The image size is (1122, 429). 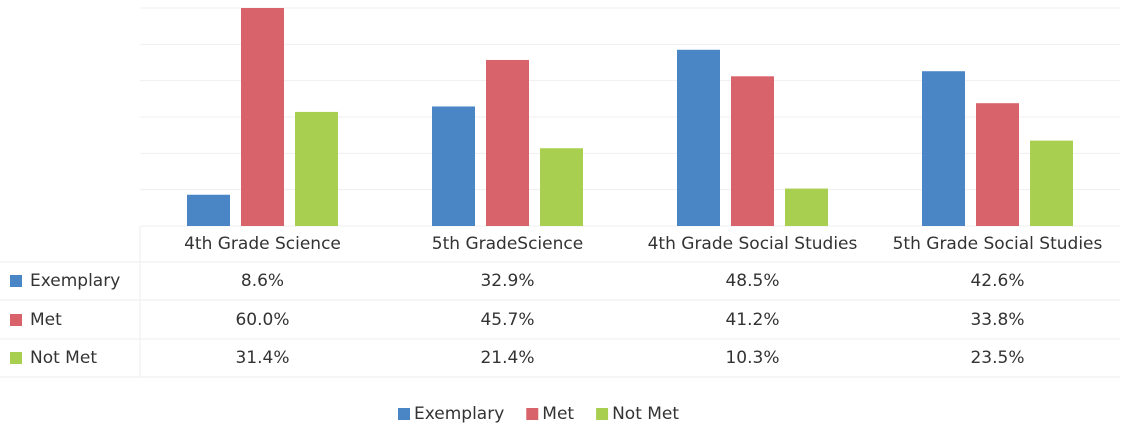 What do you see at coordinates (262, 358) in the screenshot?
I see `table-value: 31.4%` at bounding box center [262, 358].